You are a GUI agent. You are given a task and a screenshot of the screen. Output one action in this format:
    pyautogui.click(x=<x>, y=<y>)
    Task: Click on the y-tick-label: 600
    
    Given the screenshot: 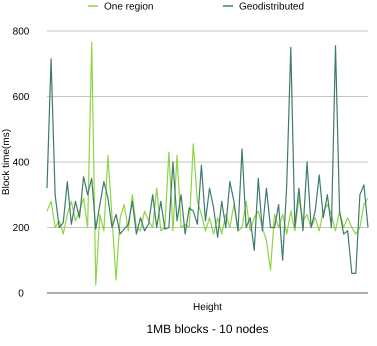 What is the action you would take?
    pyautogui.click(x=21, y=97)
    